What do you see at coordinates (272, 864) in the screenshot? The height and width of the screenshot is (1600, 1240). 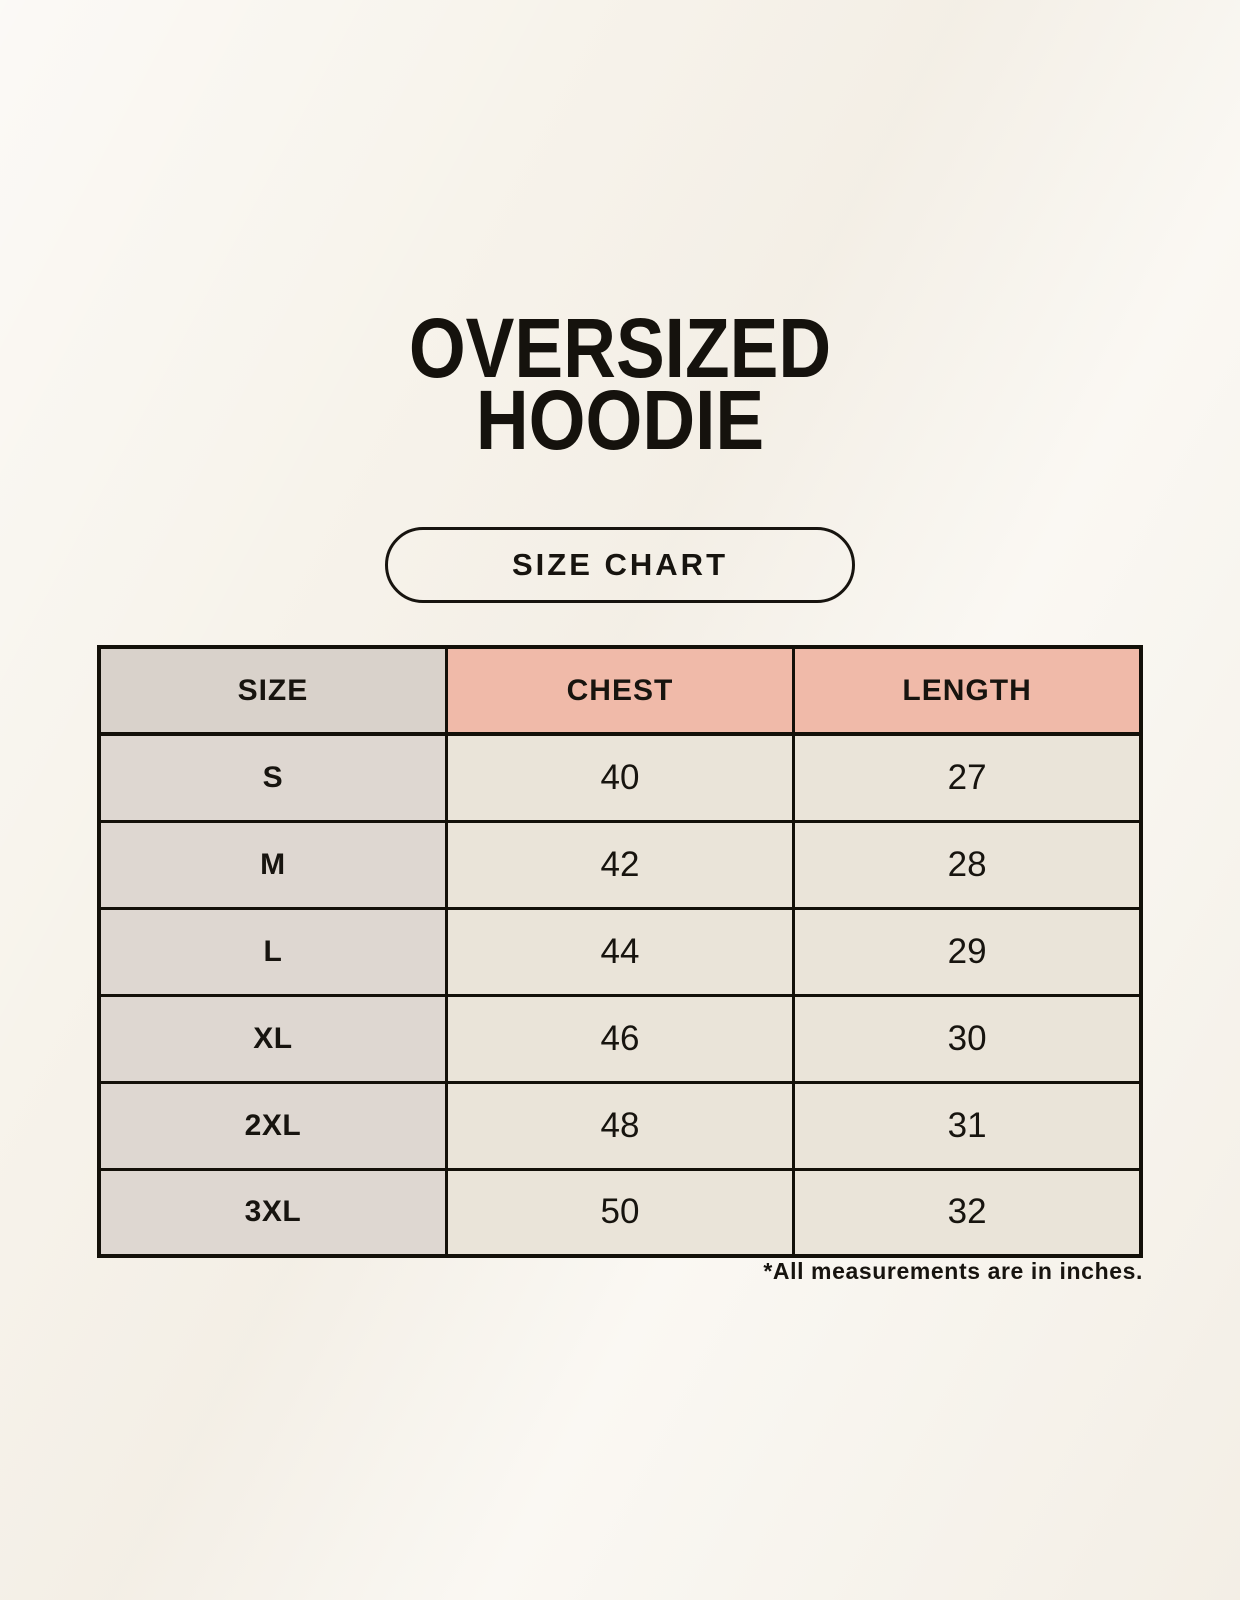 I see `size-cell: M` at bounding box center [272, 864].